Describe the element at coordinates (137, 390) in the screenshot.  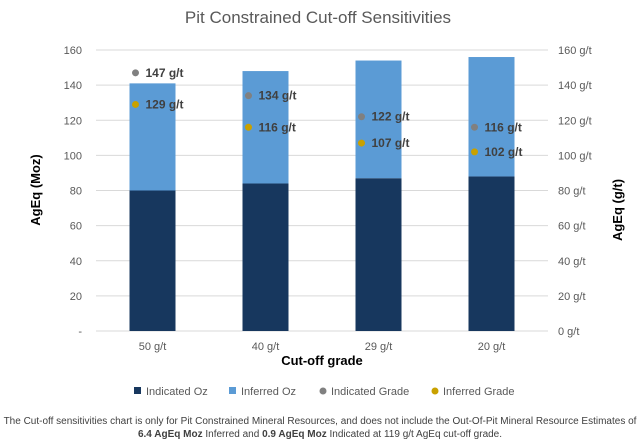
I see `legend-swatch-indicated-oz` at that location.